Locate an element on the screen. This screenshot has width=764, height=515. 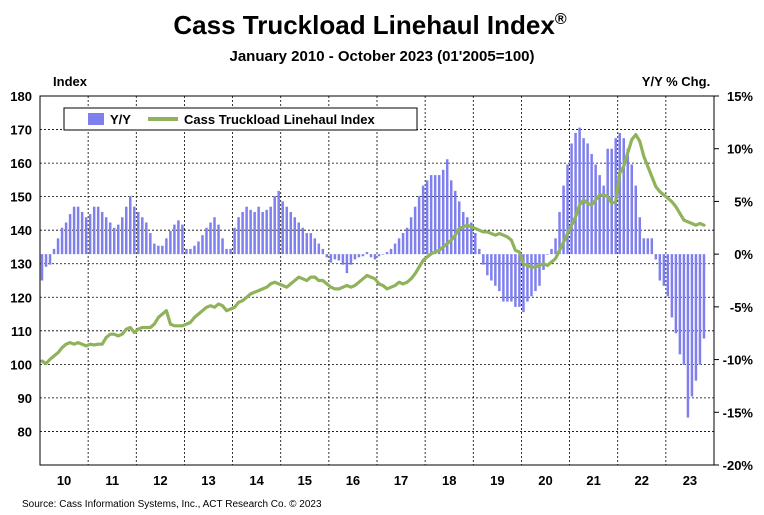
left-tick-label: 160 is located at coordinates (21, 163).